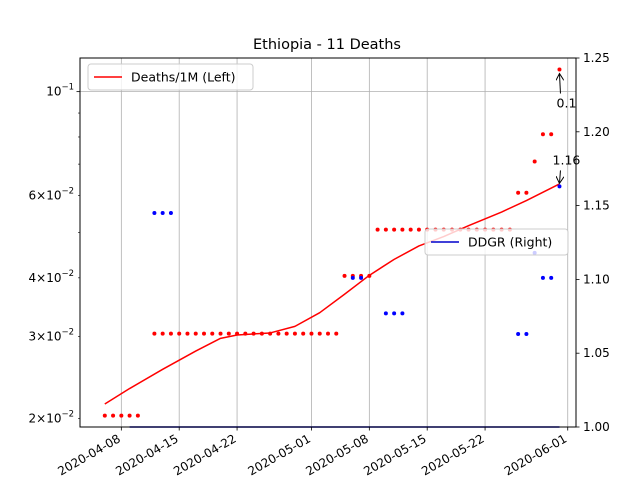 This screenshot has height=480, width=640. What do you see at coordinates (593, 242) in the screenshot?
I see `right-axis: 1.00 1.05 1.10 1.15 1.20 1.25` at bounding box center [593, 242].